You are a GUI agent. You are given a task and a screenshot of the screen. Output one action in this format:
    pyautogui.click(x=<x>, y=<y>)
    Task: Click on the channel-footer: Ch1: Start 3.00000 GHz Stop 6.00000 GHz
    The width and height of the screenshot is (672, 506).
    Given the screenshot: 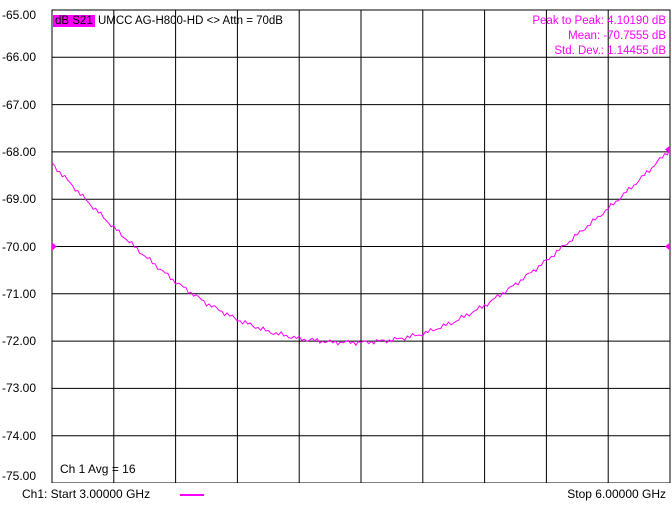 What is the action you would take?
    pyautogui.click(x=336, y=494)
    